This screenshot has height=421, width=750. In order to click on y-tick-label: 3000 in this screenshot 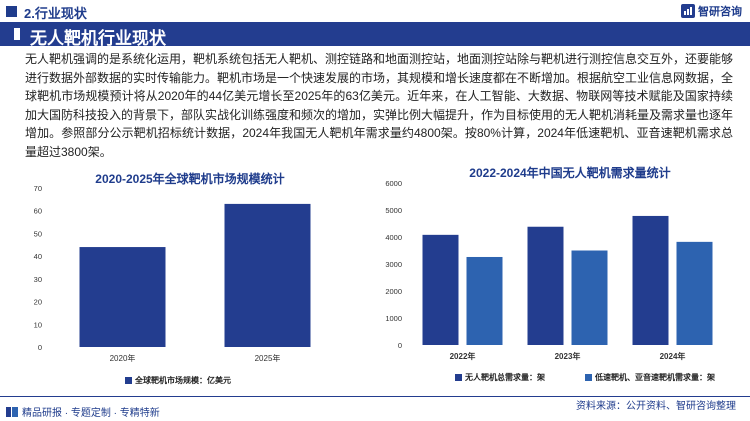, I will do `click(393, 264)`.